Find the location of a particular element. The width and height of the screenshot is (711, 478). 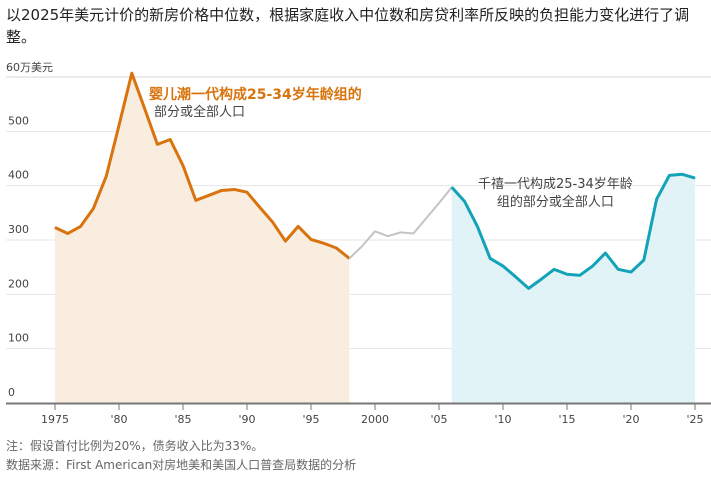

x-tick-label: '25 is located at coordinates (694, 419).